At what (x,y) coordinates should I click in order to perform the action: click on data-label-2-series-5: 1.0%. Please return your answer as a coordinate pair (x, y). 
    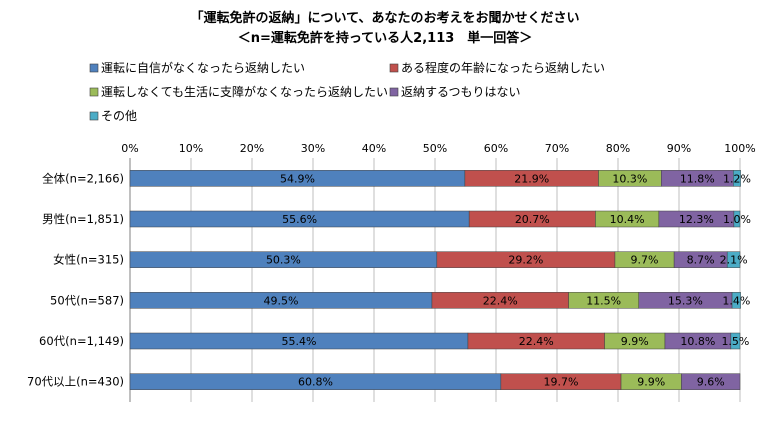
    Looking at the image, I should click on (737, 219).